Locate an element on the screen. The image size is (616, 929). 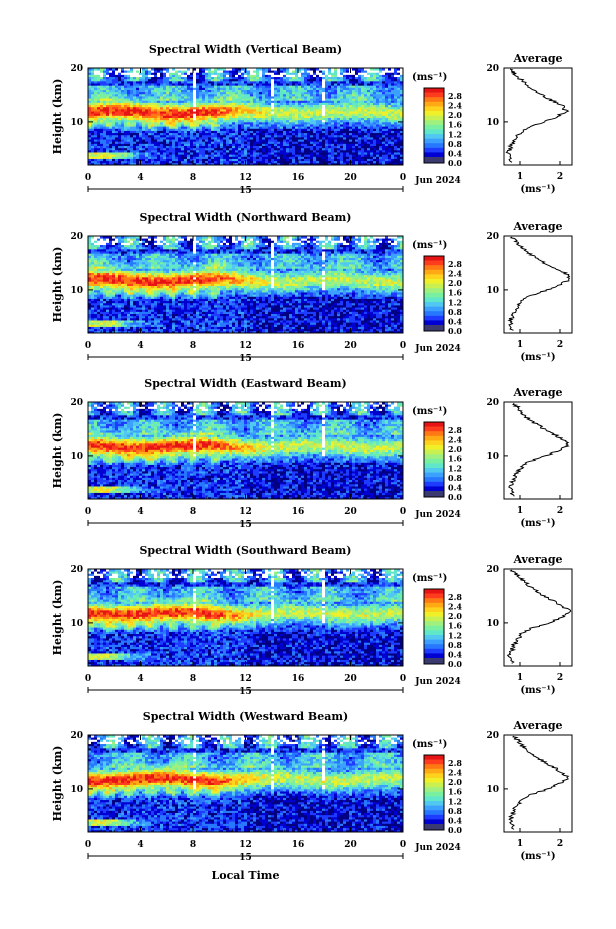
x-tick-label: 16 is located at coordinates (298, 845).